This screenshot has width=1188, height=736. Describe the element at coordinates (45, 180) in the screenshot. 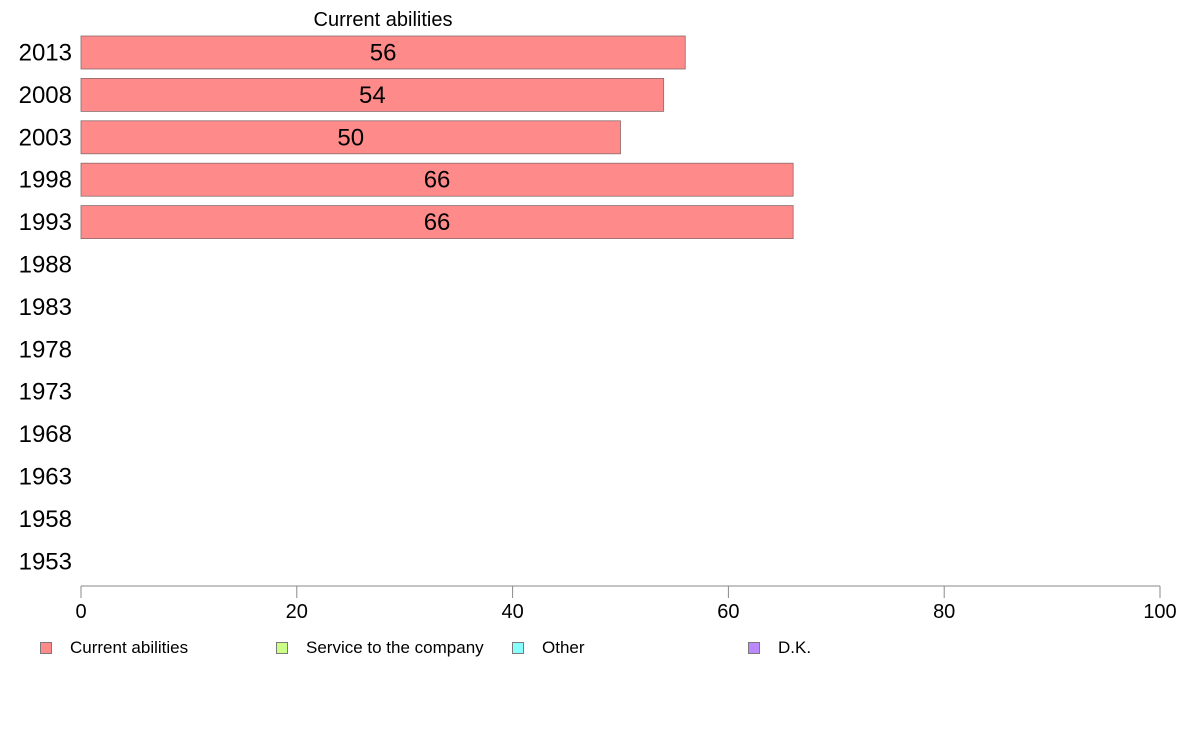

I see `category-label: 1998` at that location.